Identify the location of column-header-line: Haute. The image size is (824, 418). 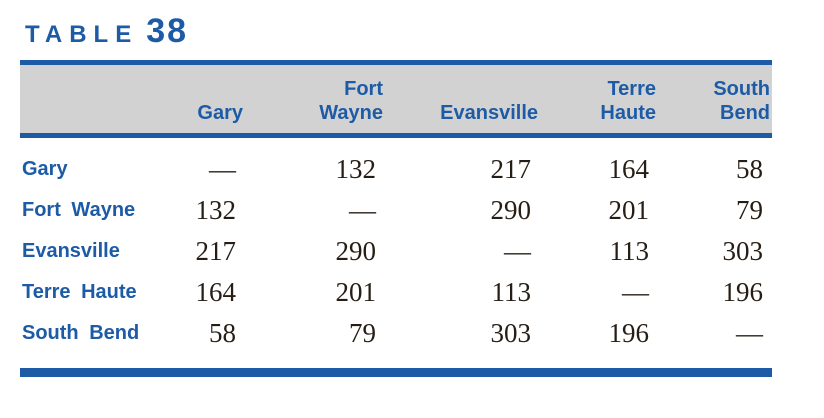
(628, 112).